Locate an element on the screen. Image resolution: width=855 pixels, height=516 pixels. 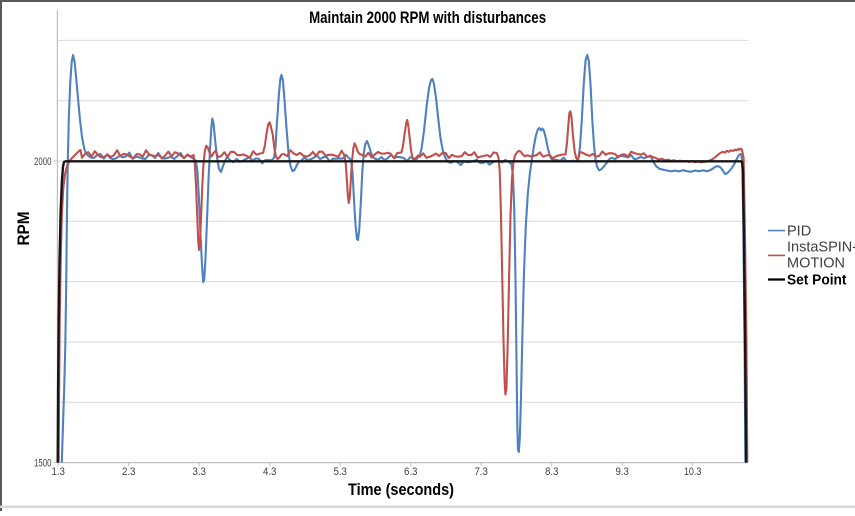
svg-text: PID is located at coordinates (799, 232).